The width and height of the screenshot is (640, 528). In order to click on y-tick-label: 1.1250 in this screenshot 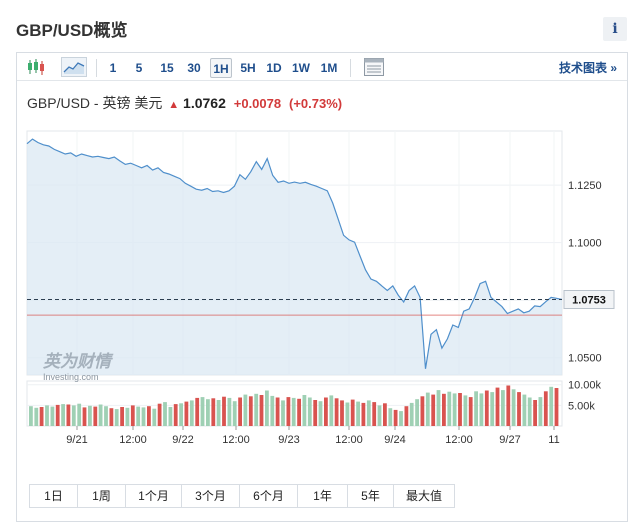, I will do `click(585, 186)`.